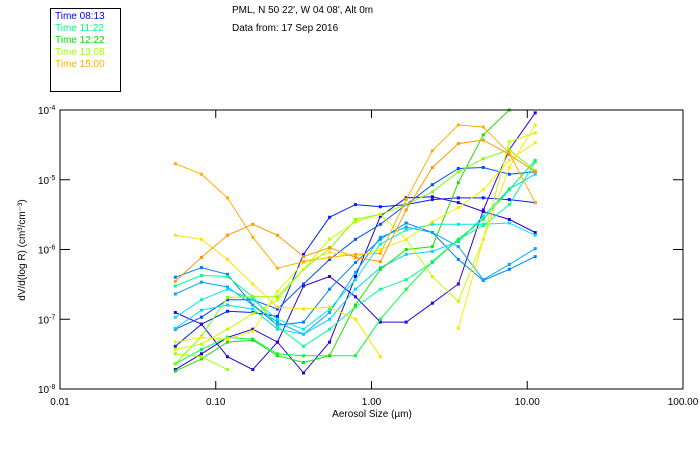 The width and height of the screenshot is (700, 450). What do you see at coordinates (527, 402) in the screenshot?
I see `x-tick-label: 10.00` at bounding box center [527, 402].